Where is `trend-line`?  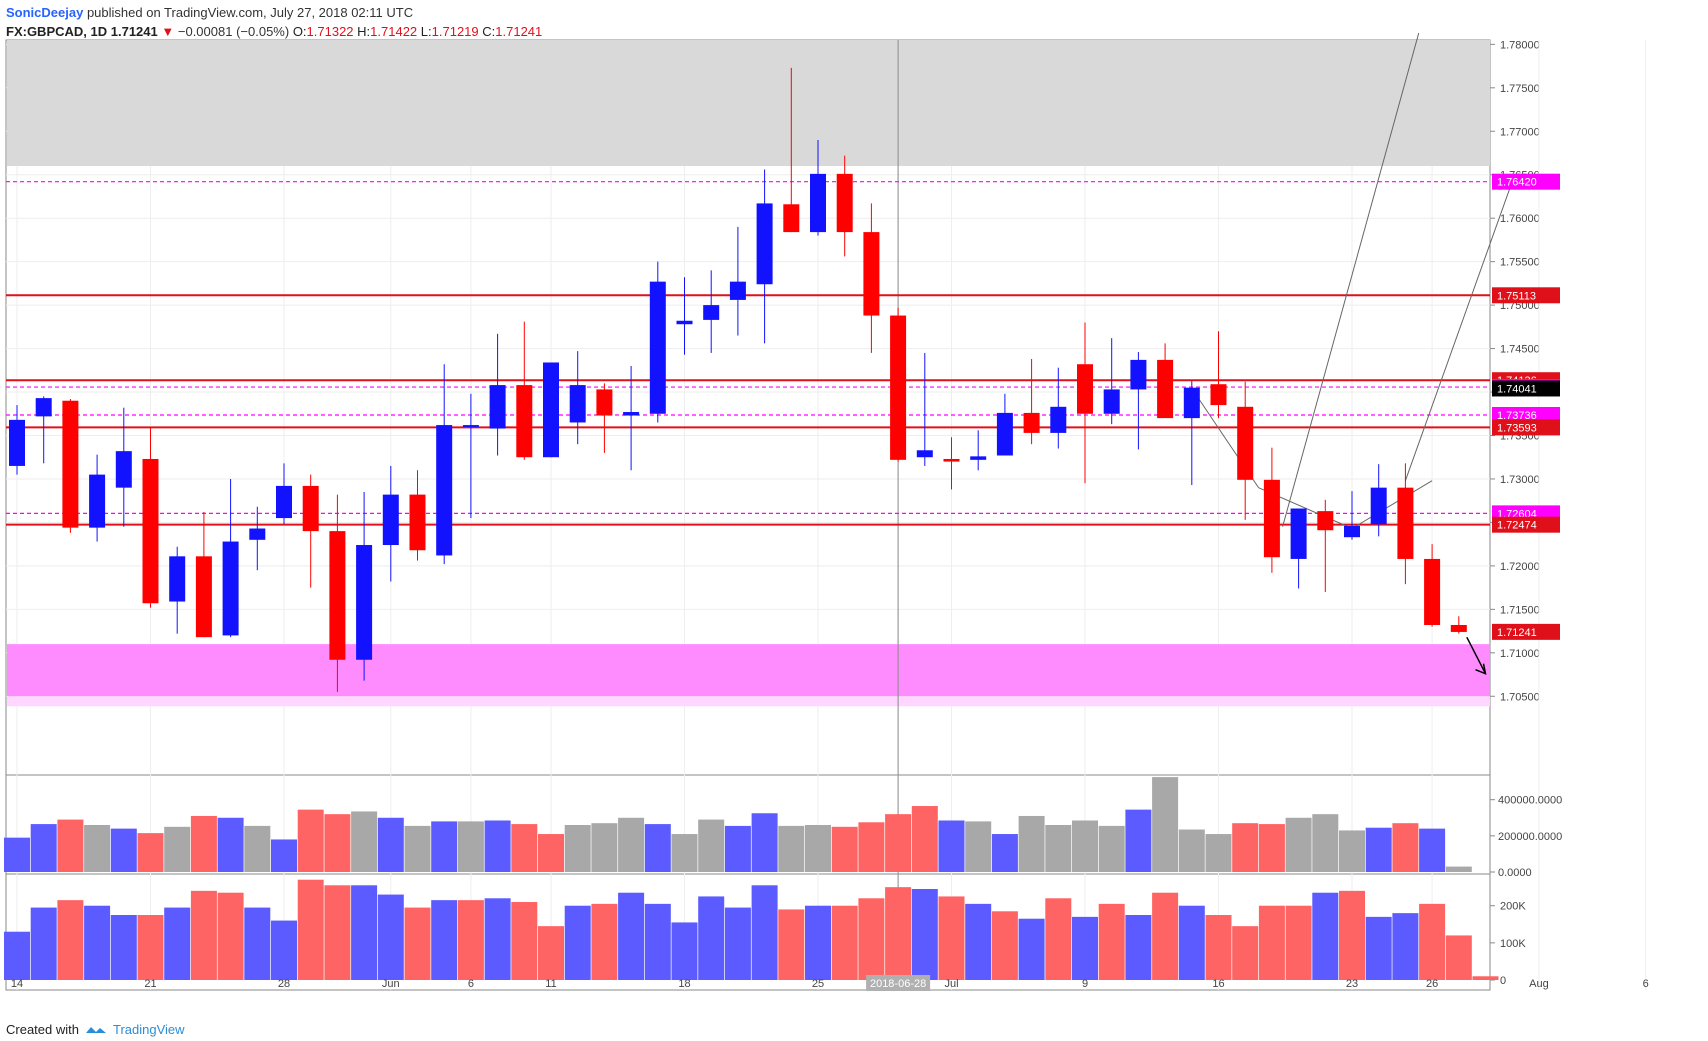
trend-line is located at coordinates (1392, 504).